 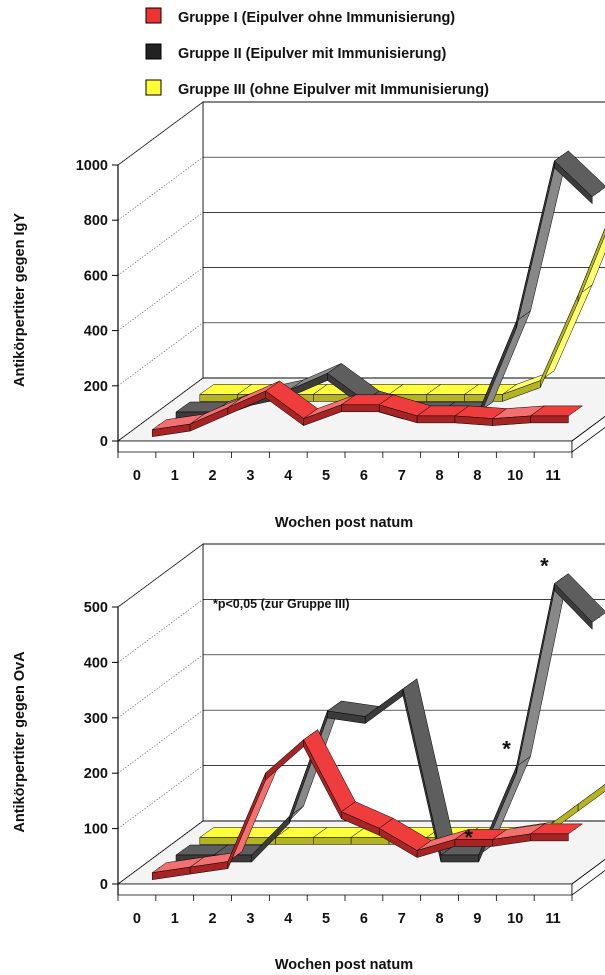 What do you see at coordinates (96, 719) in the screenshot?
I see `y-tick-label: 300` at bounding box center [96, 719].